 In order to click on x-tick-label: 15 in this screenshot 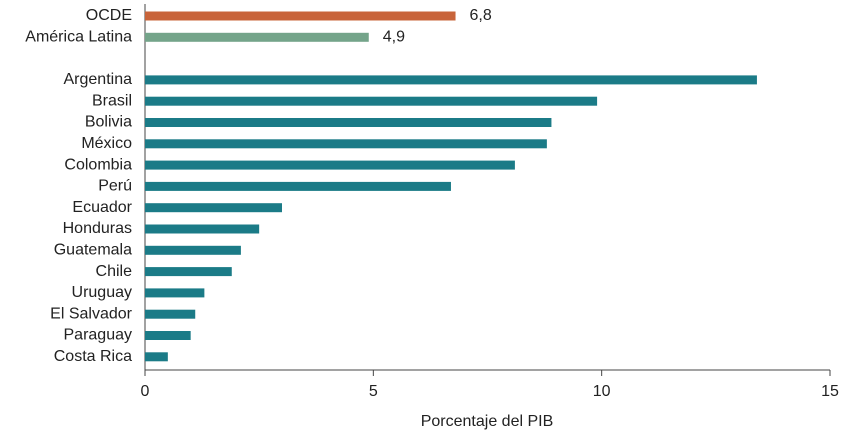, I will do `click(830, 391)`.